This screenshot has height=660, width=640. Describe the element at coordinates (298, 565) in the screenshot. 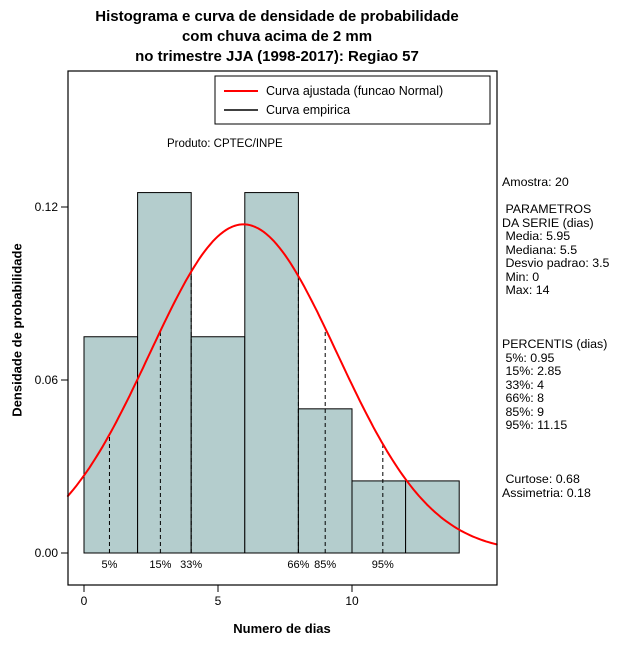

I see `percentile-label: 66%` at that location.